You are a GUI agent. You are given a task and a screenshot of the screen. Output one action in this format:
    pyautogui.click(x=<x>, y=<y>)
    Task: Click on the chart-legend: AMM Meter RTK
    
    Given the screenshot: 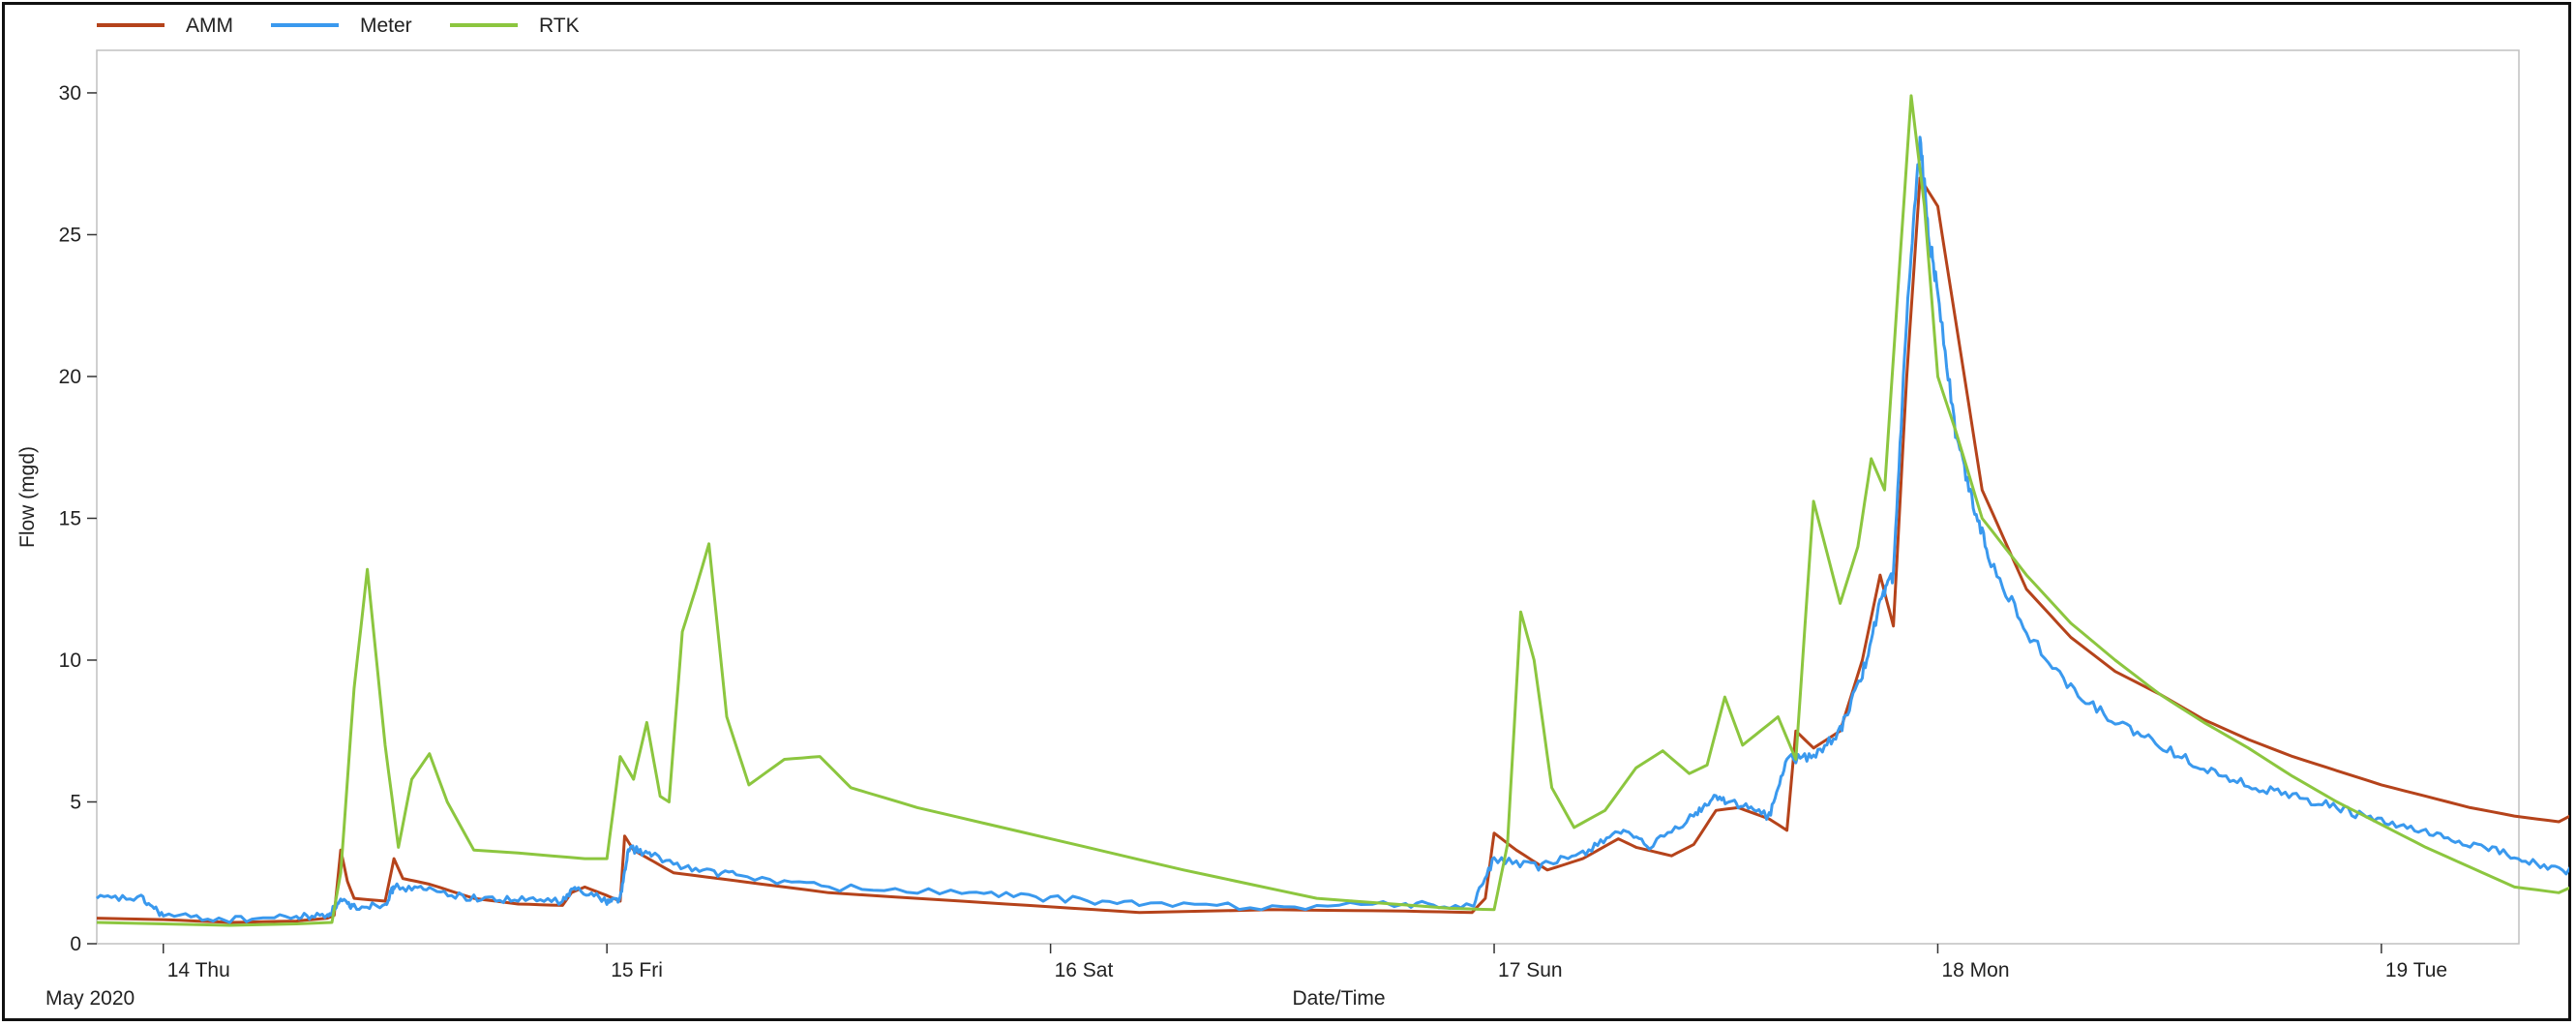 What is the action you would take?
    pyautogui.click(x=338, y=26)
    